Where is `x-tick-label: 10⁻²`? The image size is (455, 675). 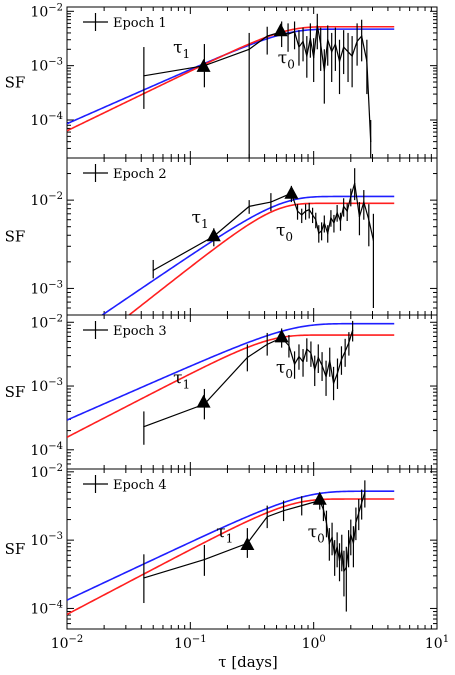 x-tick-label: 10⁻² is located at coordinates (67, 643).